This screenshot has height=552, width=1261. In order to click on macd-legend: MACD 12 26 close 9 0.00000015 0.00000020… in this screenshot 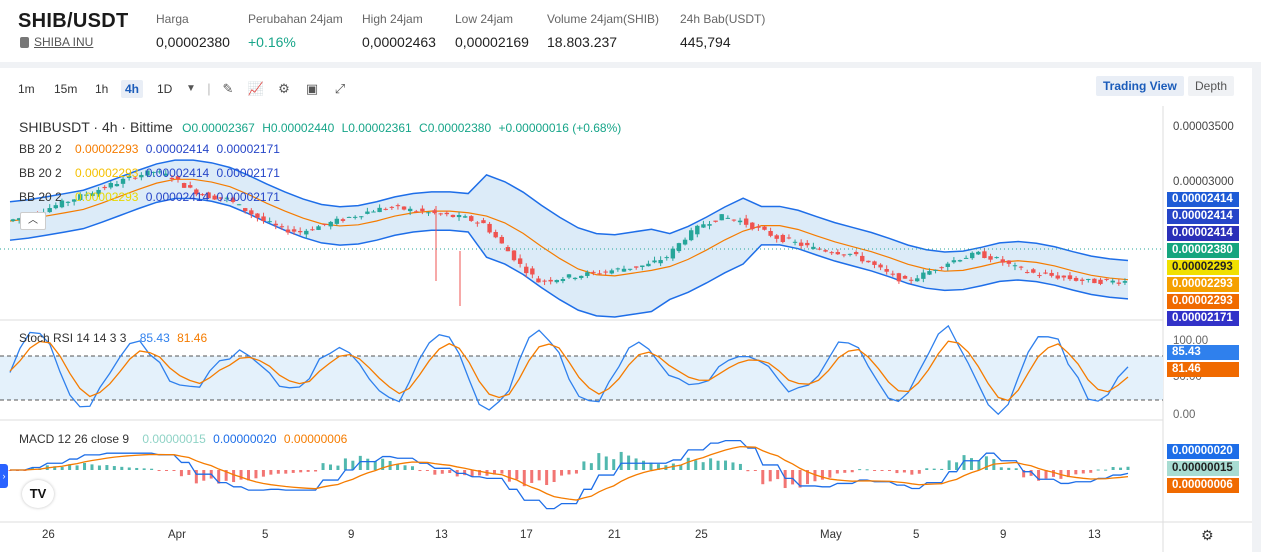, I will do `click(183, 439)`.